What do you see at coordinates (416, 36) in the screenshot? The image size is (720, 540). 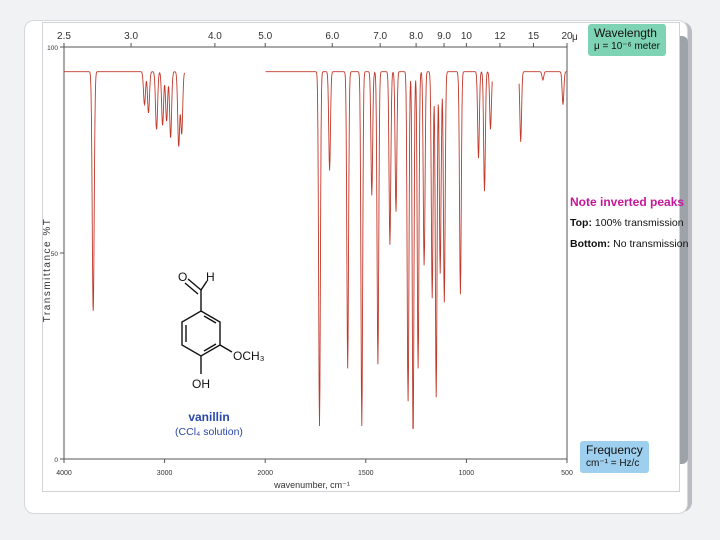 I see `top-tick-label: 8.0` at bounding box center [416, 36].